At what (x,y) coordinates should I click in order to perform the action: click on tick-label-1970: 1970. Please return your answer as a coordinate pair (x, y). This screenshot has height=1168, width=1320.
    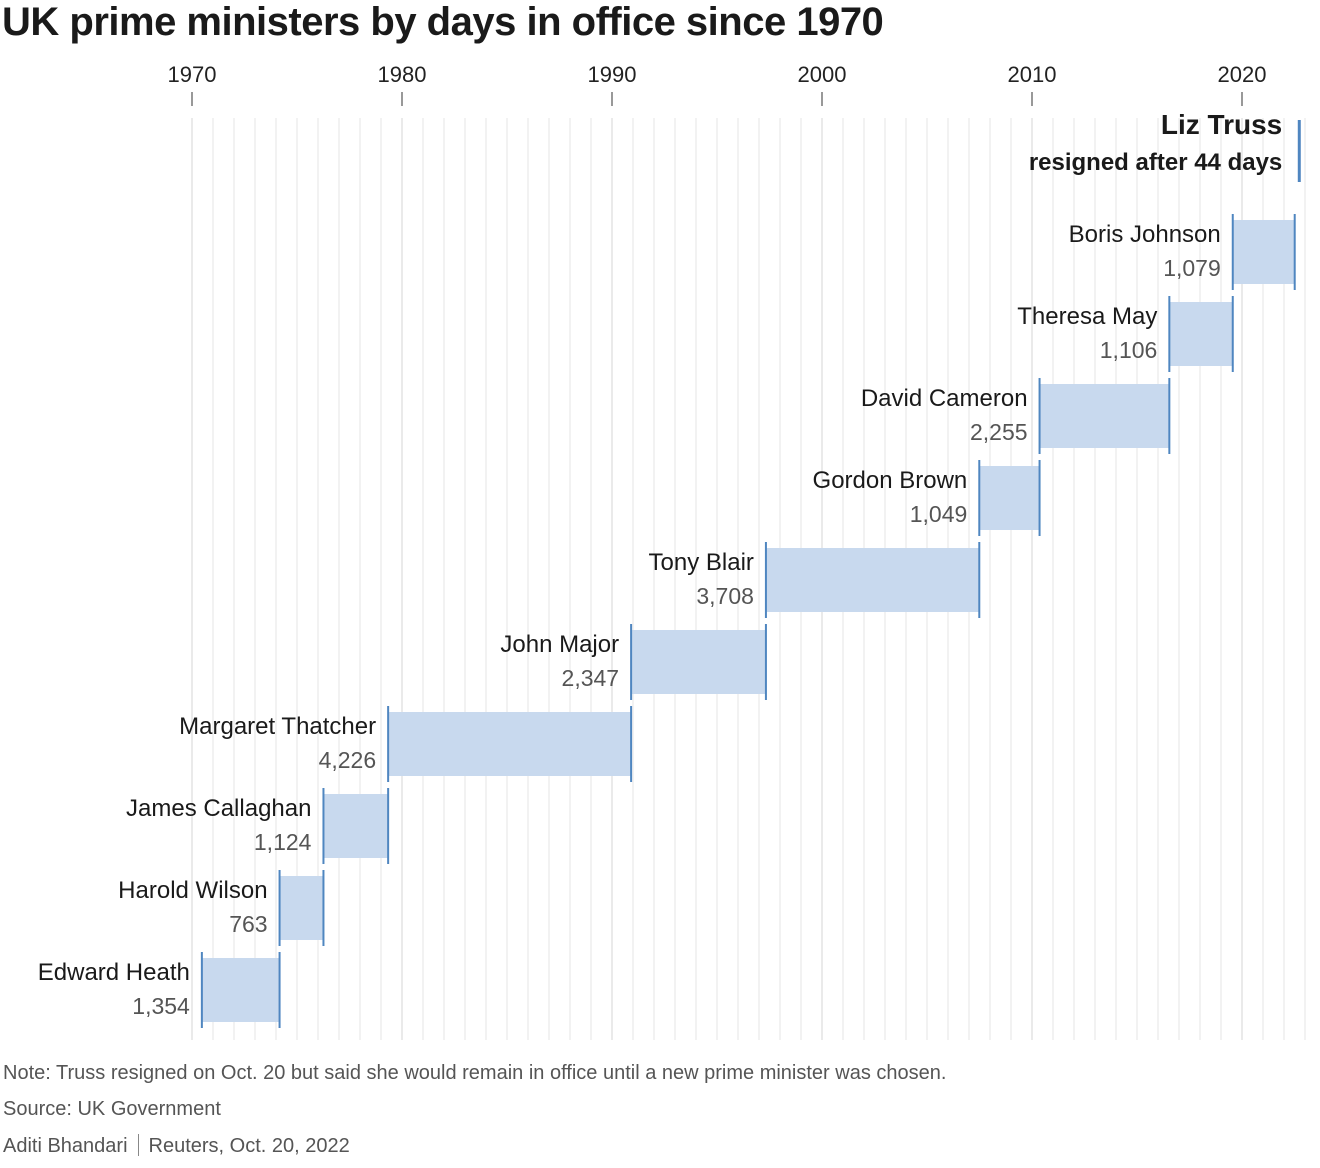
    Looking at the image, I should click on (192, 74).